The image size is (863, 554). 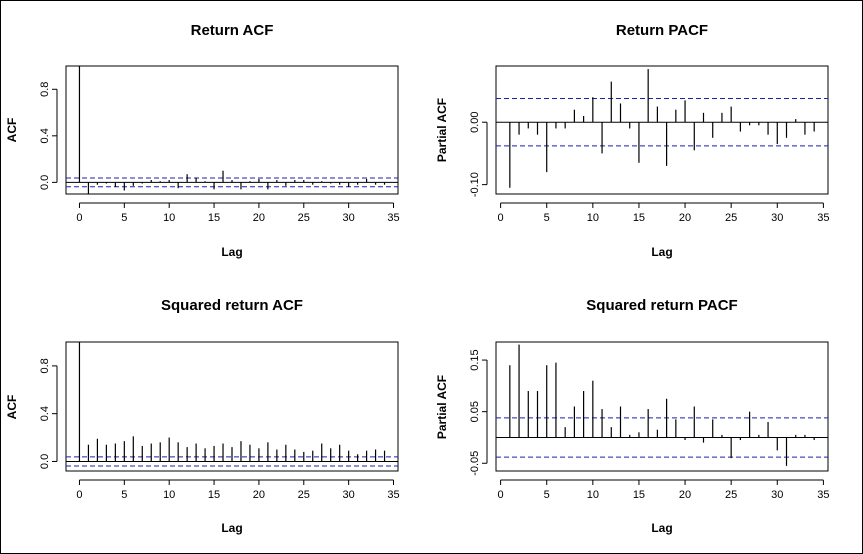 I want to click on y-axis: -0.05 0.05 0.15, so click(x=478, y=412).